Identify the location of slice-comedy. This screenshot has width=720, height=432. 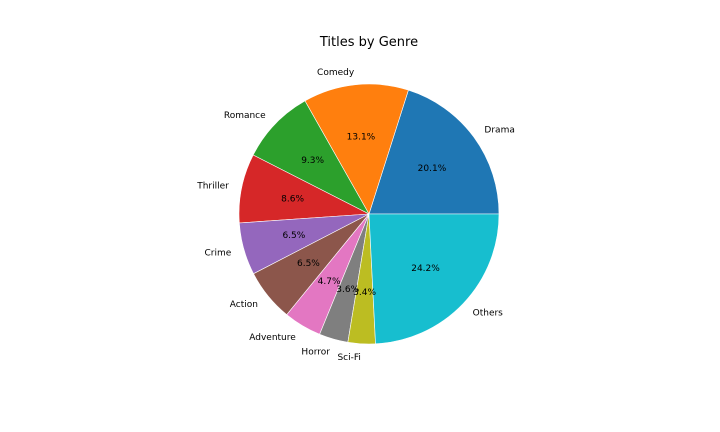
(356, 149).